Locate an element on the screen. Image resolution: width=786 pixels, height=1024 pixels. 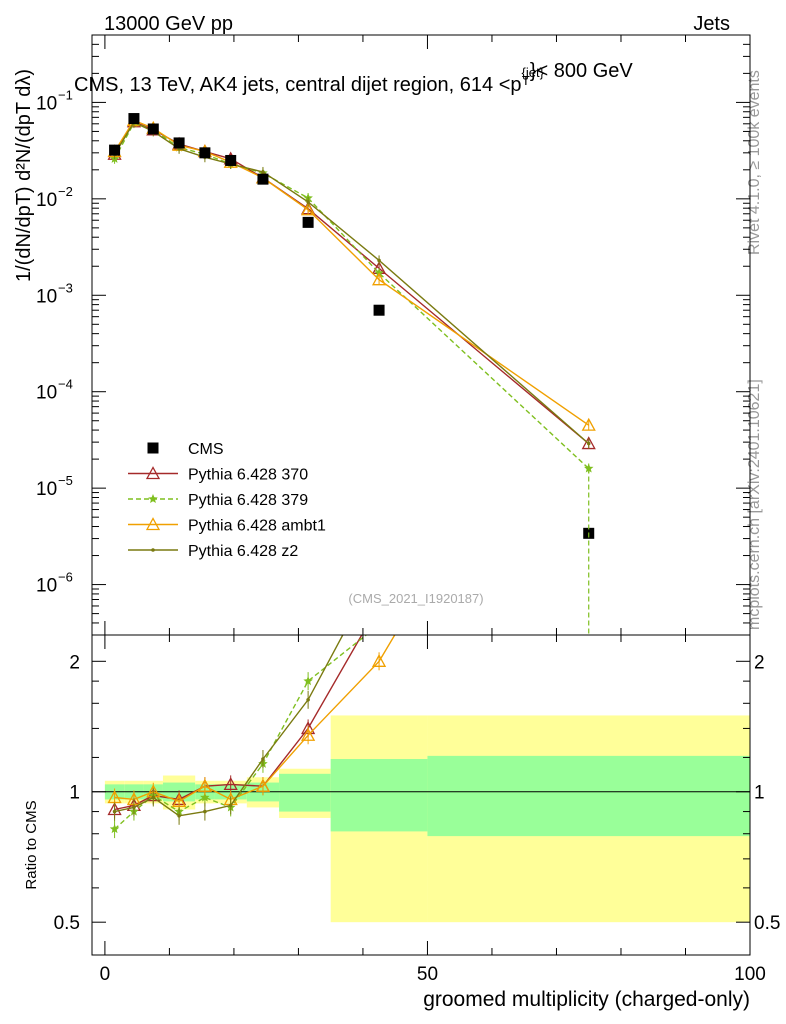
legend-entry: Pythia 6.428 z2 is located at coordinates (213, 551).